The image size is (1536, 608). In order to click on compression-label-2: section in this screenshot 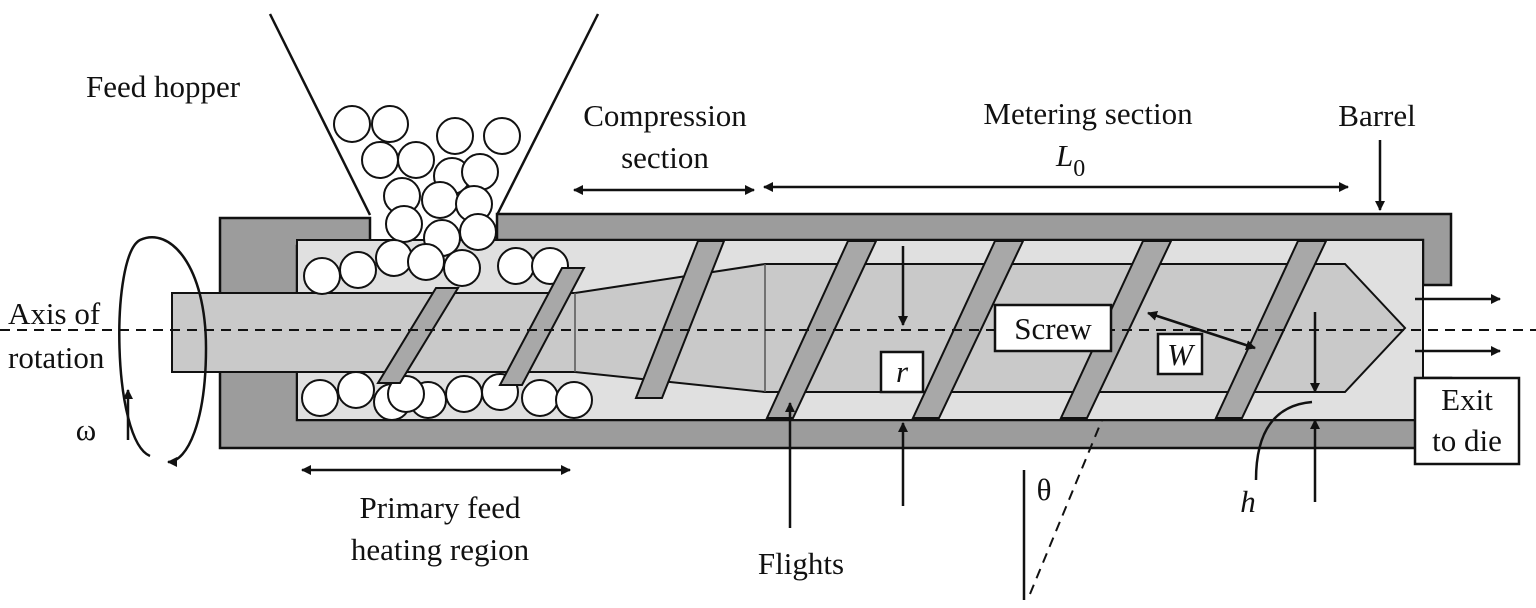, I will do `click(665, 157)`.